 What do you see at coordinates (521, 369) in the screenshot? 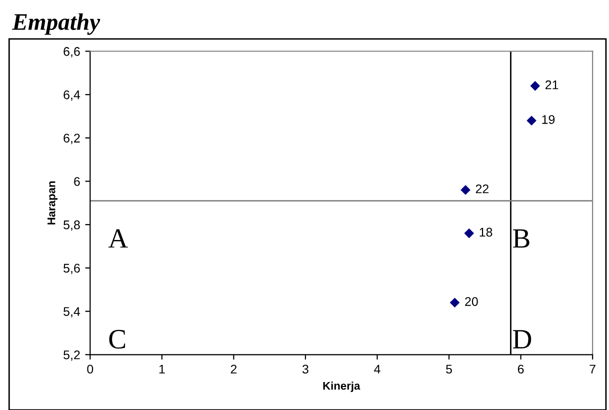
I see `x-tick-label: 6` at bounding box center [521, 369].